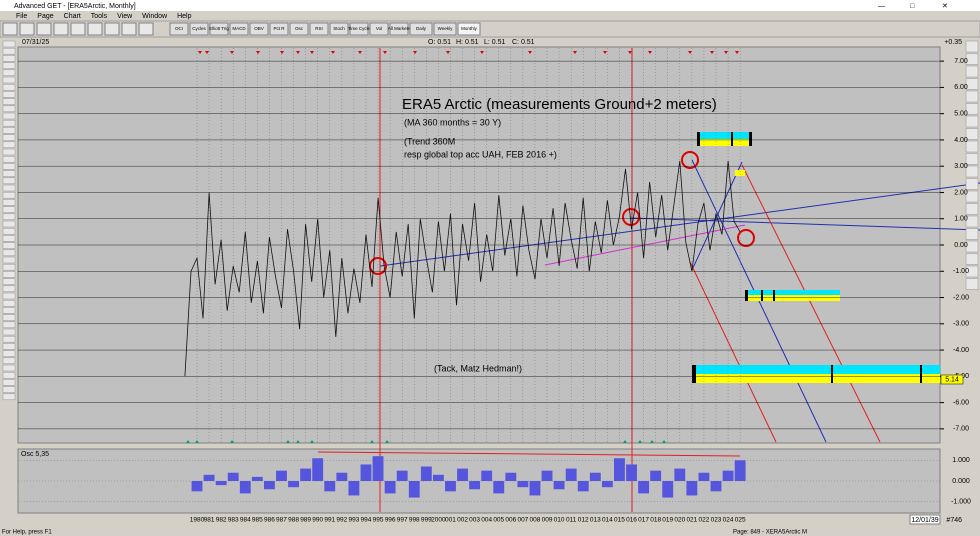 The height and width of the screenshot is (536, 980). I want to click on menu-item: Window, so click(155, 16).